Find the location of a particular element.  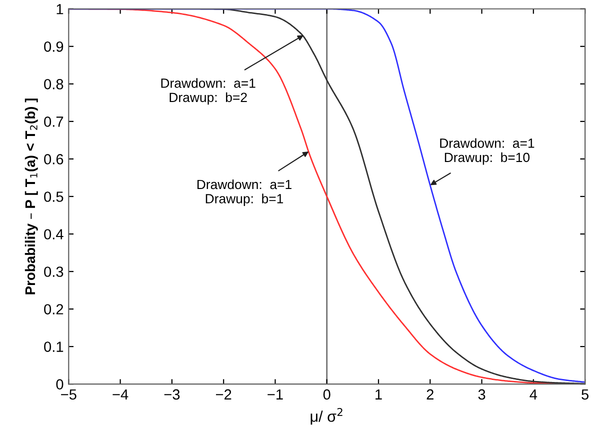

x-tick-label: 5 is located at coordinates (585, 394).